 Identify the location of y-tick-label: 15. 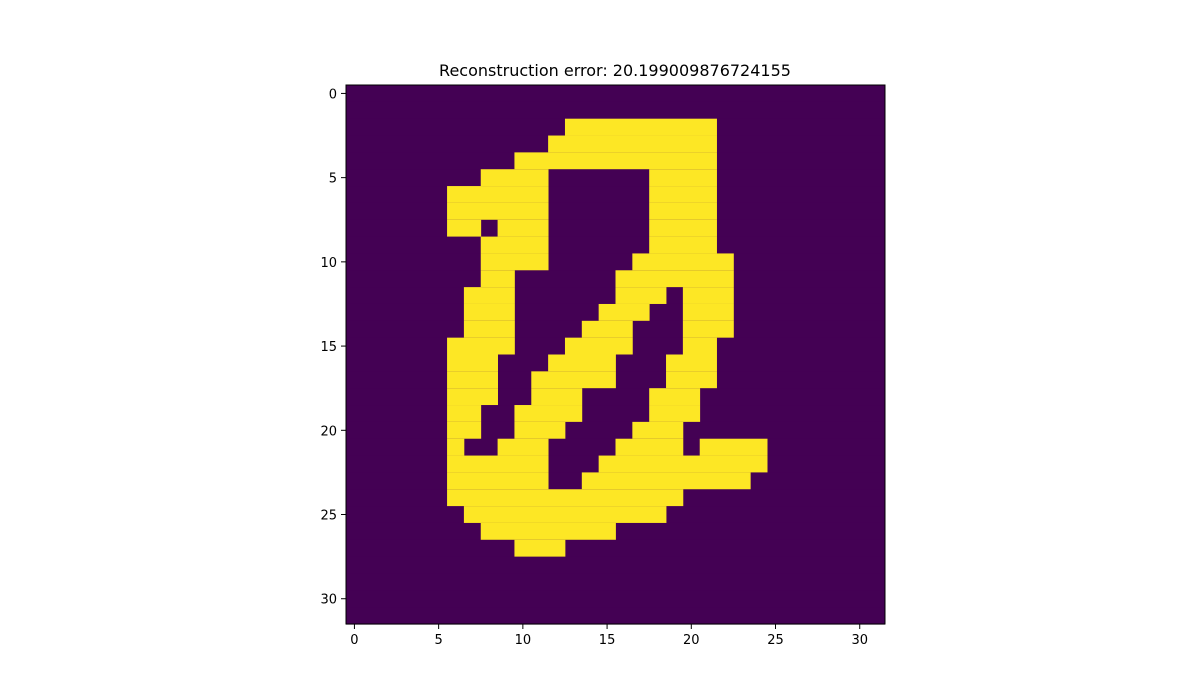
(328, 347).